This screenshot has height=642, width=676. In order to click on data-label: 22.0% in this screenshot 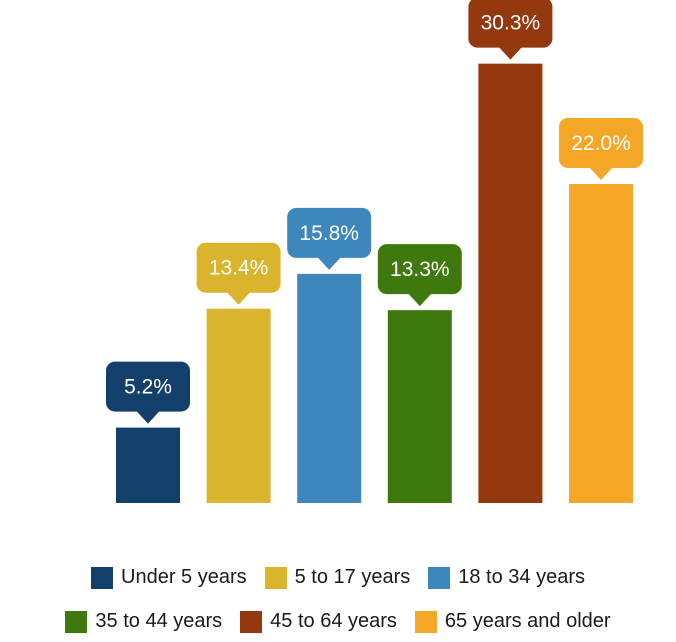, I will do `click(601, 143)`.